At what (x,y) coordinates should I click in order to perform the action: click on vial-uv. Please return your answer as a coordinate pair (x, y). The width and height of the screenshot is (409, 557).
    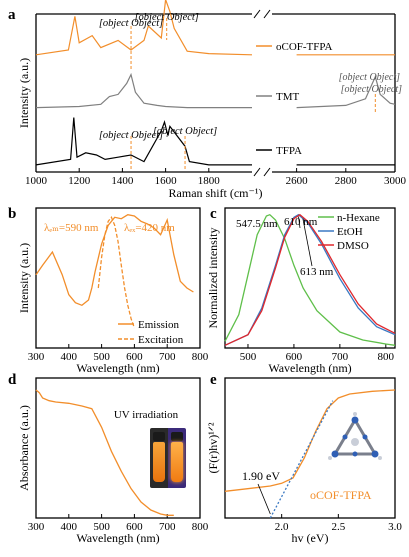
    Looking at the image, I should click on (177, 458).